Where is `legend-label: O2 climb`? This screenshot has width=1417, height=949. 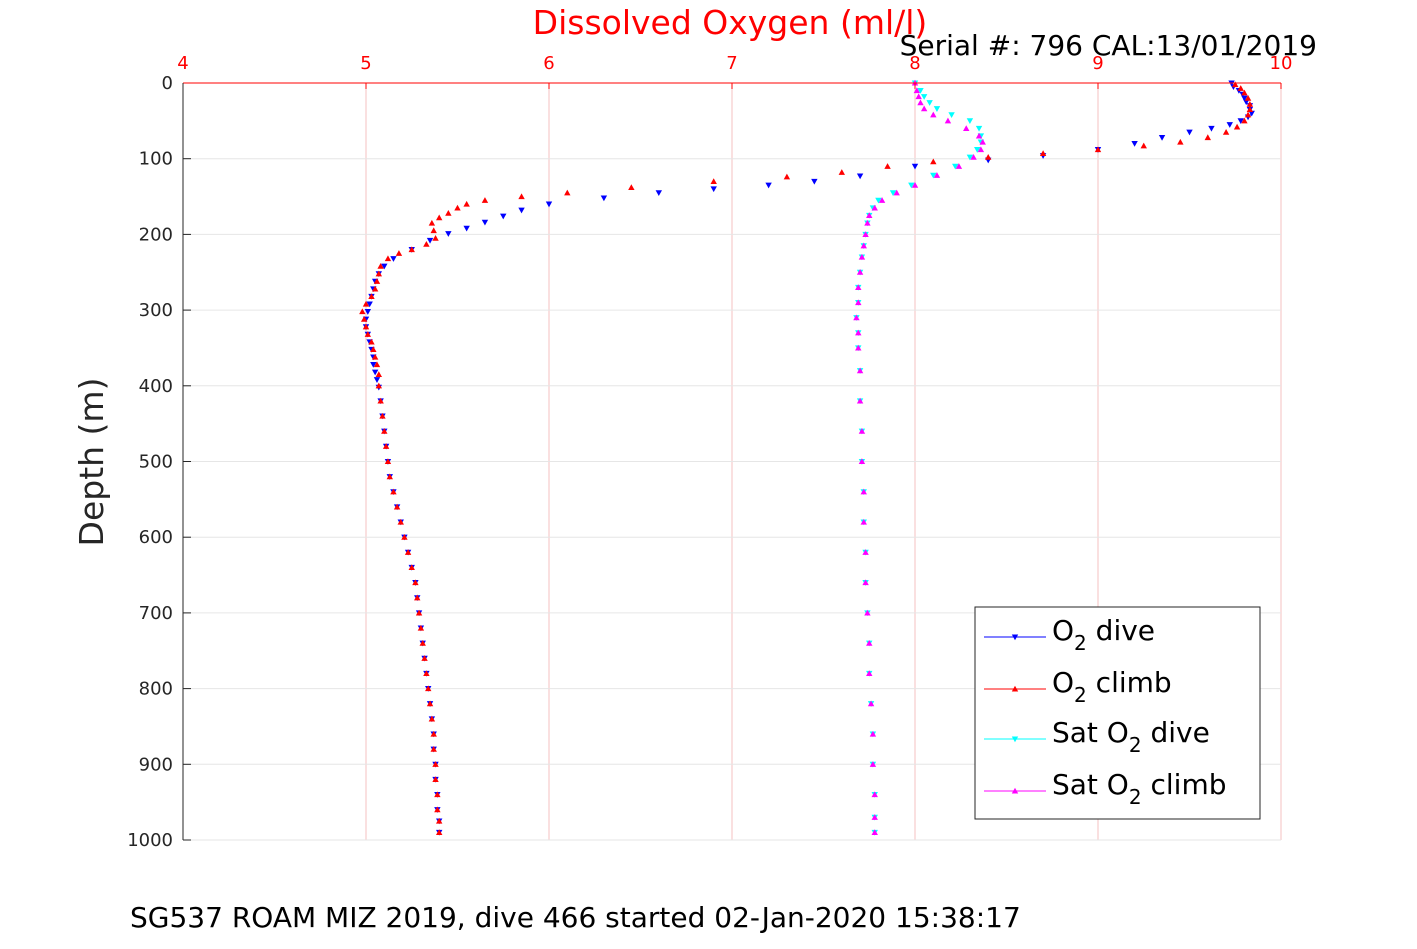
legend-label: O2 climb is located at coordinates (1112, 686).